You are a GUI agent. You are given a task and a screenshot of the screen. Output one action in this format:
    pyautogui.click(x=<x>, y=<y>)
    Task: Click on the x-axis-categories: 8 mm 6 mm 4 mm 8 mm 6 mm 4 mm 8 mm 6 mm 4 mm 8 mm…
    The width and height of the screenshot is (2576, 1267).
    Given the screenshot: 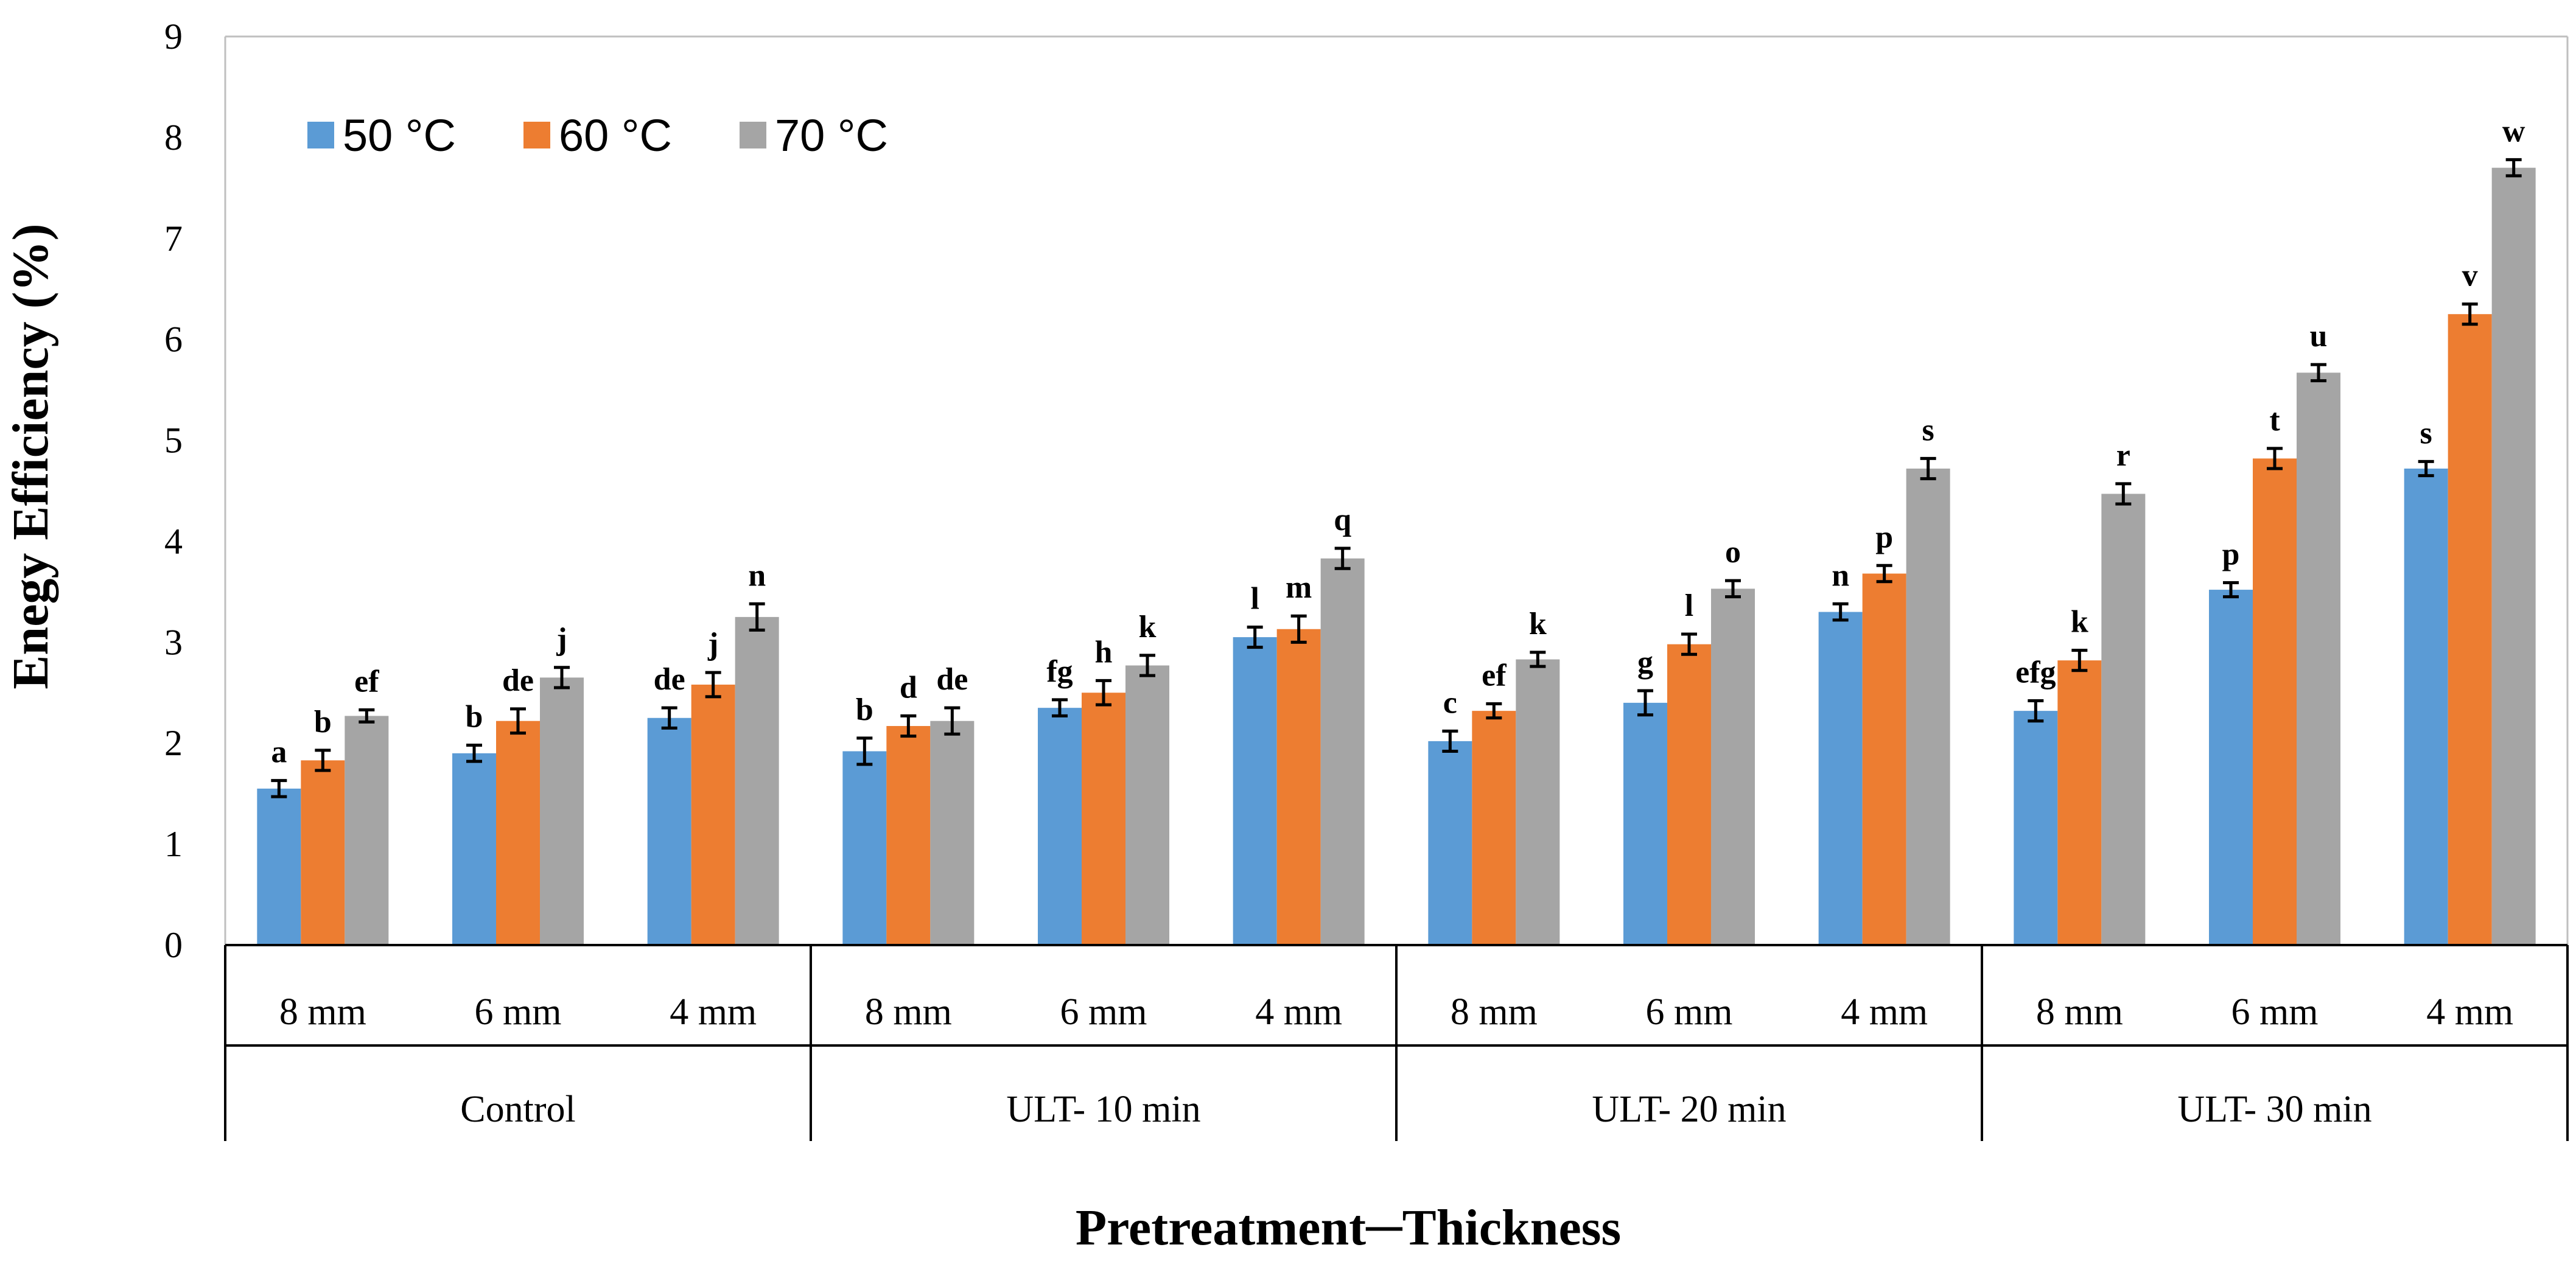 What is the action you would take?
    pyautogui.click(x=1396, y=1042)
    